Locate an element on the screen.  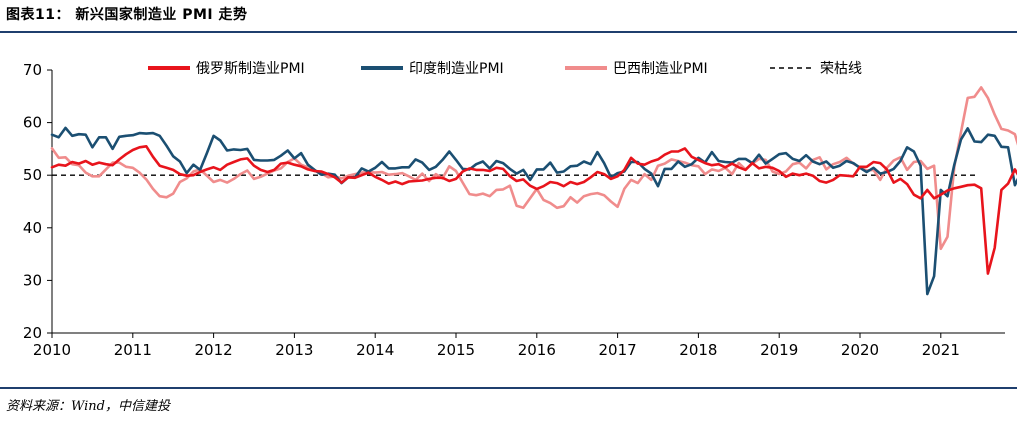
x-tick-label-2020: 2020 is located at coordinates (860, 350).